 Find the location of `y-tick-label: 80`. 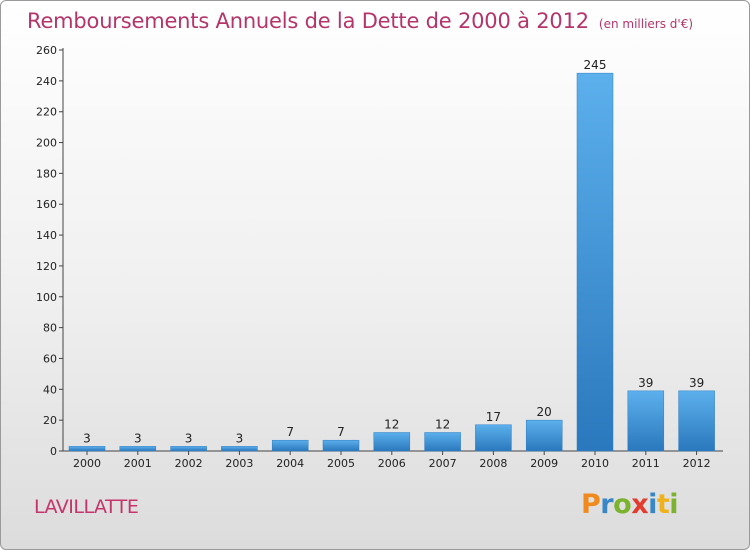

y-tick-label: 80 is located at coordinates (50, 328).